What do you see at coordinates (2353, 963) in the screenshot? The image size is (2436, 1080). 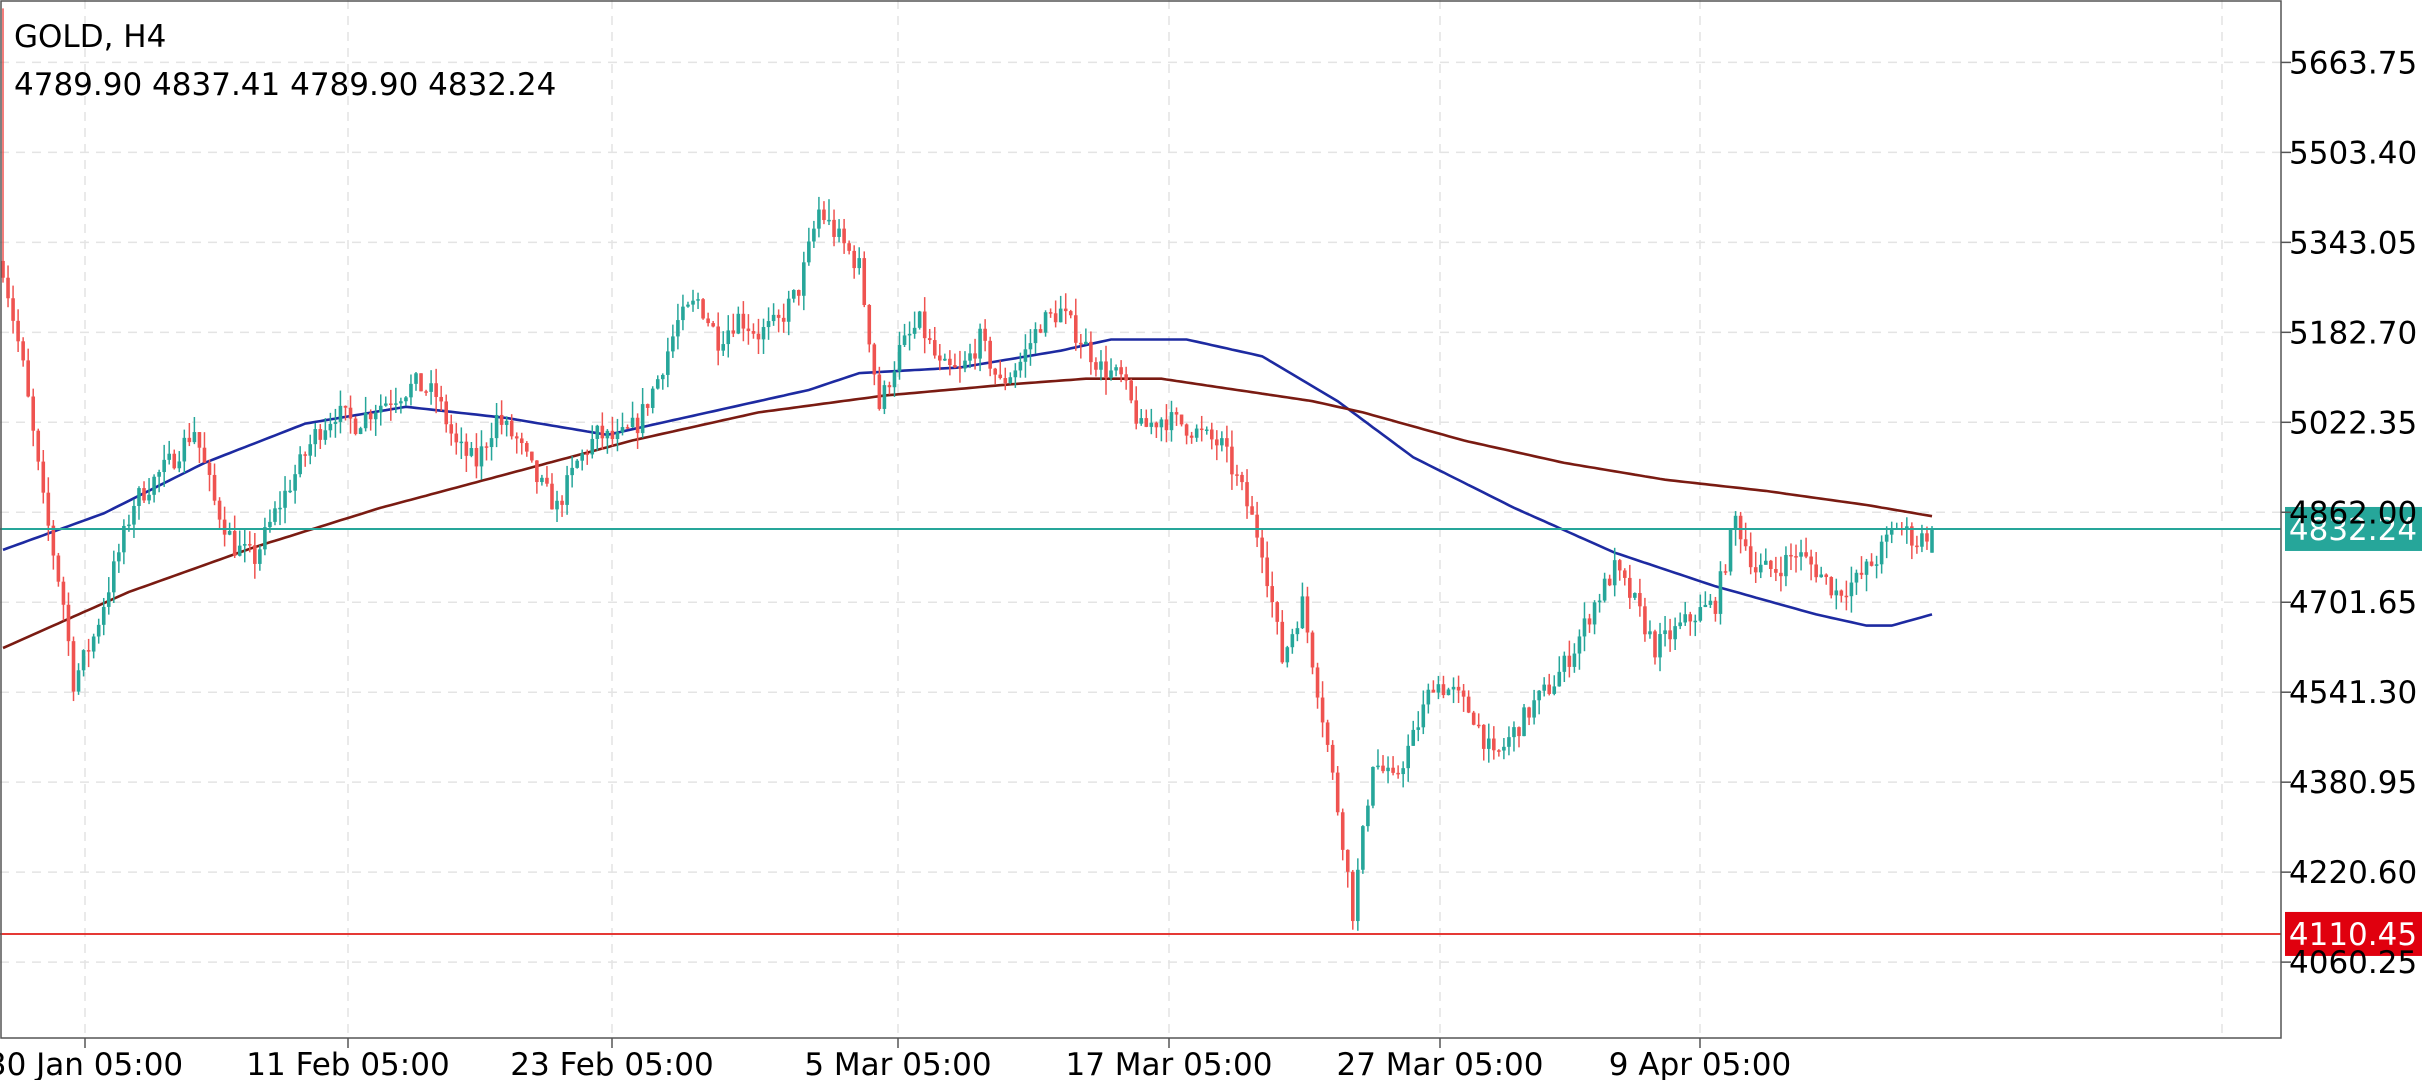 I see `y-tick-label: 4060.25` at bounding box center [2353, 963].